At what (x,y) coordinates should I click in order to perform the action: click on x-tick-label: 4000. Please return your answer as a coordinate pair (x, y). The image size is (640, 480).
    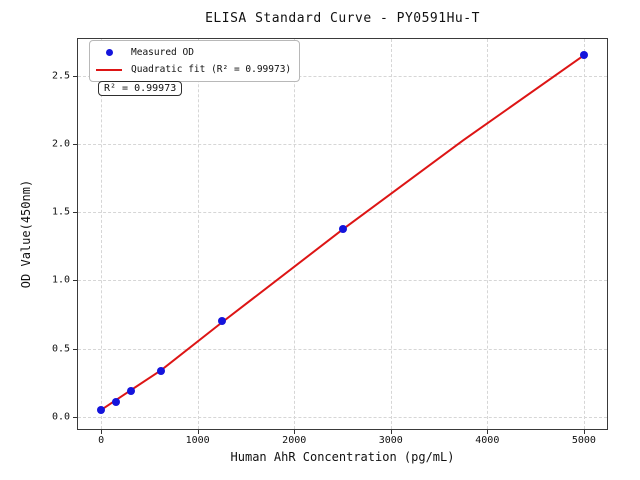
    Looking at the image, I should click on (487, 440).